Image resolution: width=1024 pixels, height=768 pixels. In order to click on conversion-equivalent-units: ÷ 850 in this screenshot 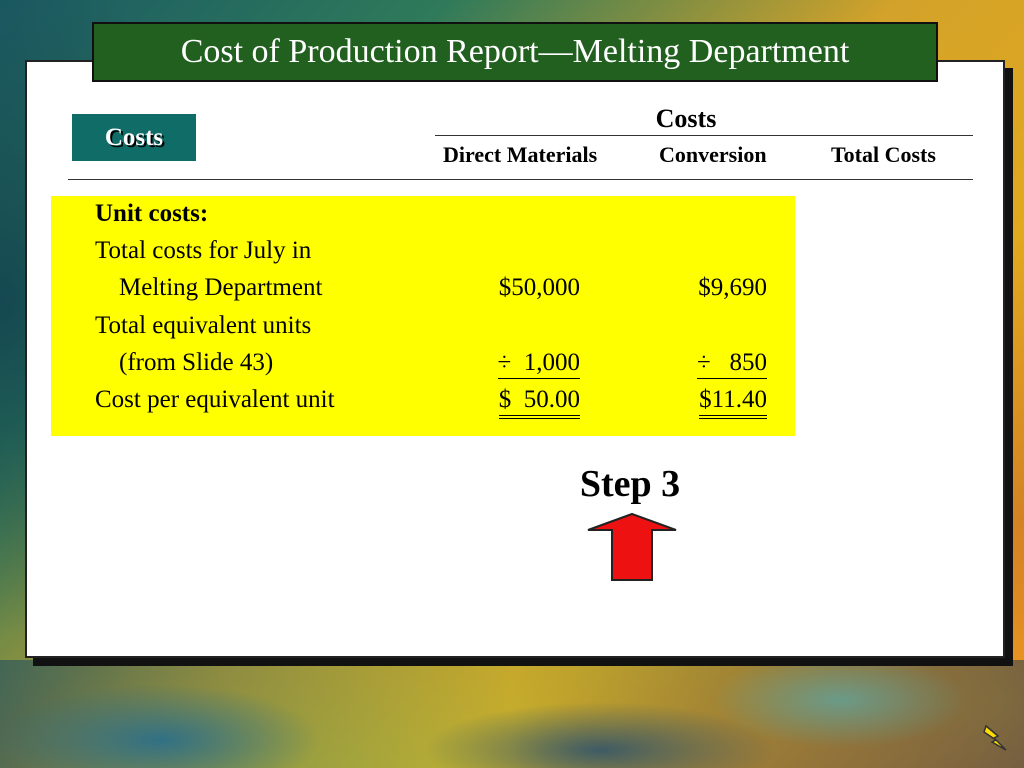, I will do `click(732, 364)`.